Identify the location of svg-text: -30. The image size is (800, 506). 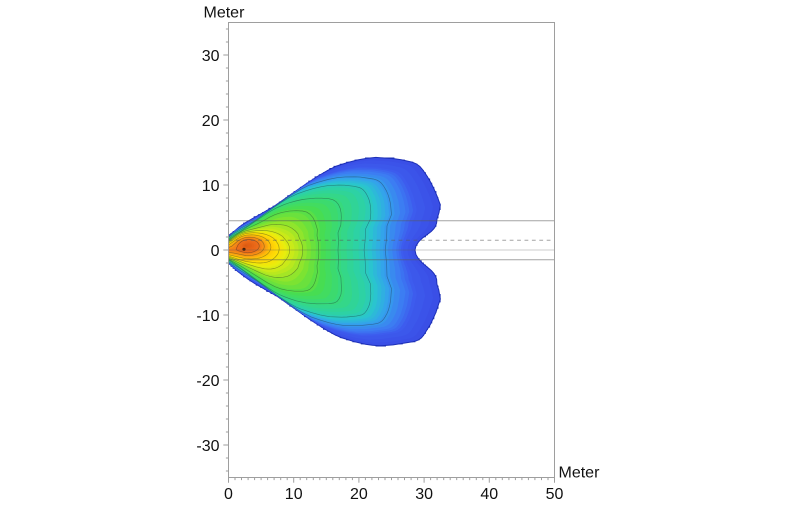
(207, 446).